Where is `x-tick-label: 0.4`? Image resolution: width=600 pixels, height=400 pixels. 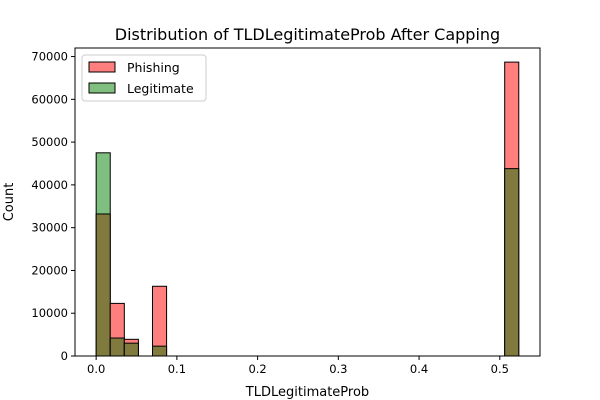
x-tick-label: 0.4 is located at coordinates (419, 369).